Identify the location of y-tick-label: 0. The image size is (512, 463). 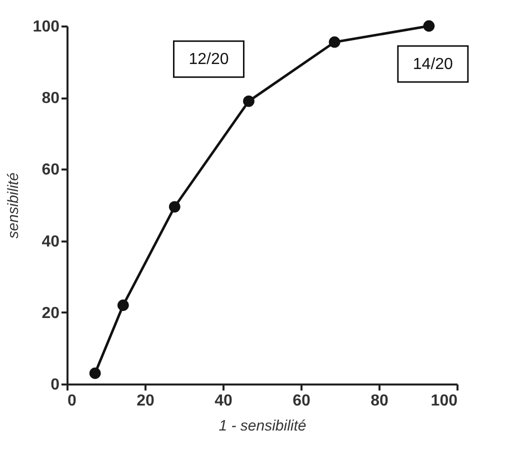
(55, 385).